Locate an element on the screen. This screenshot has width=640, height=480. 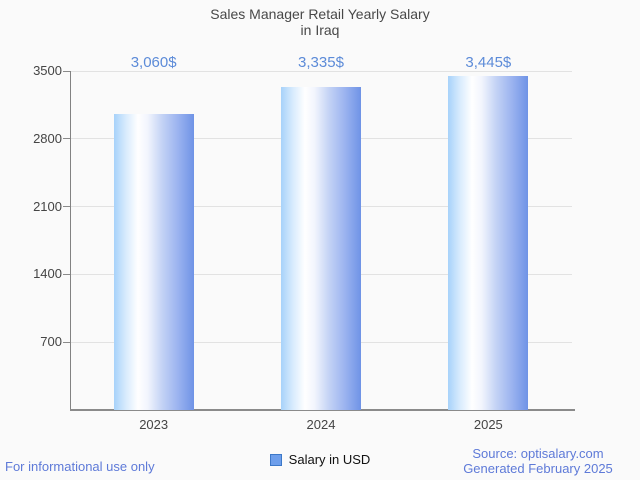
chart-title-line1: Sales Manager Retail Yearly Salary is located at coordinates (320, 14).